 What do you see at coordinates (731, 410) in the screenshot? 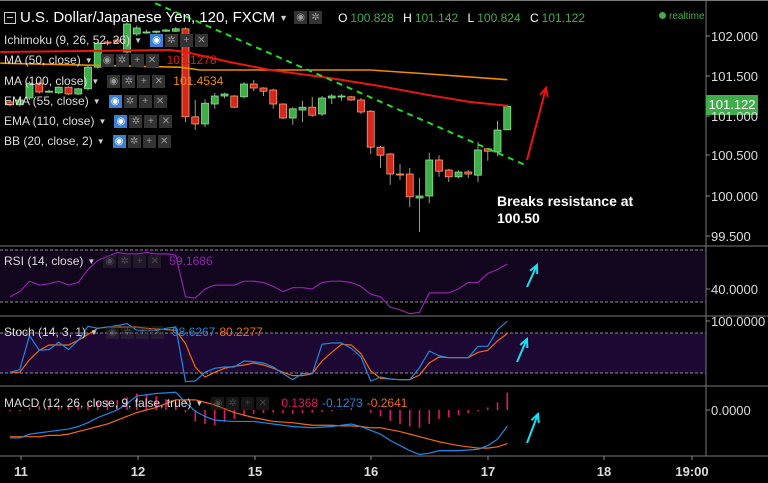
I see `macd-axis-tick: 0.0000` at bounding box center [731, 410].